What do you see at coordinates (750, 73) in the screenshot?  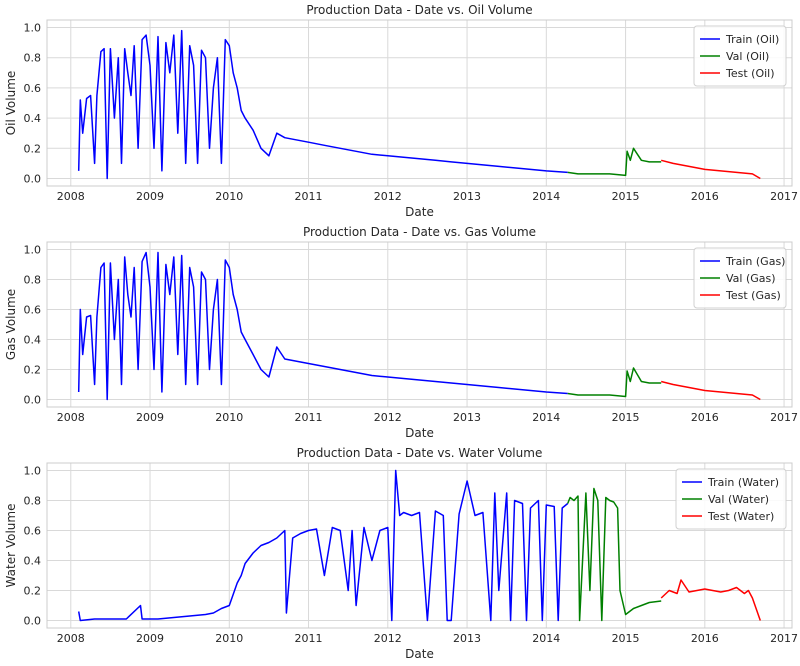 I see `legend-label: Test (Oil)` at bounding box center [750, 73].